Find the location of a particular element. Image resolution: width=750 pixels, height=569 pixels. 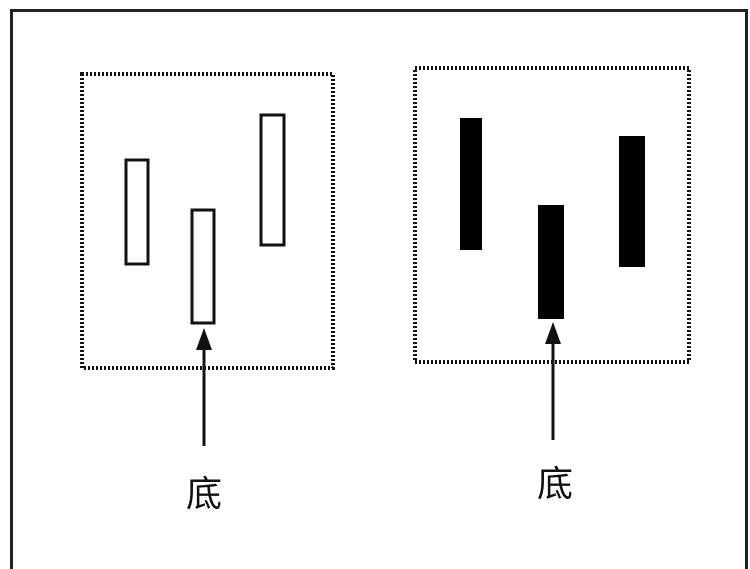

bottom-label-right: 底 is located at coordinates (555, 484).